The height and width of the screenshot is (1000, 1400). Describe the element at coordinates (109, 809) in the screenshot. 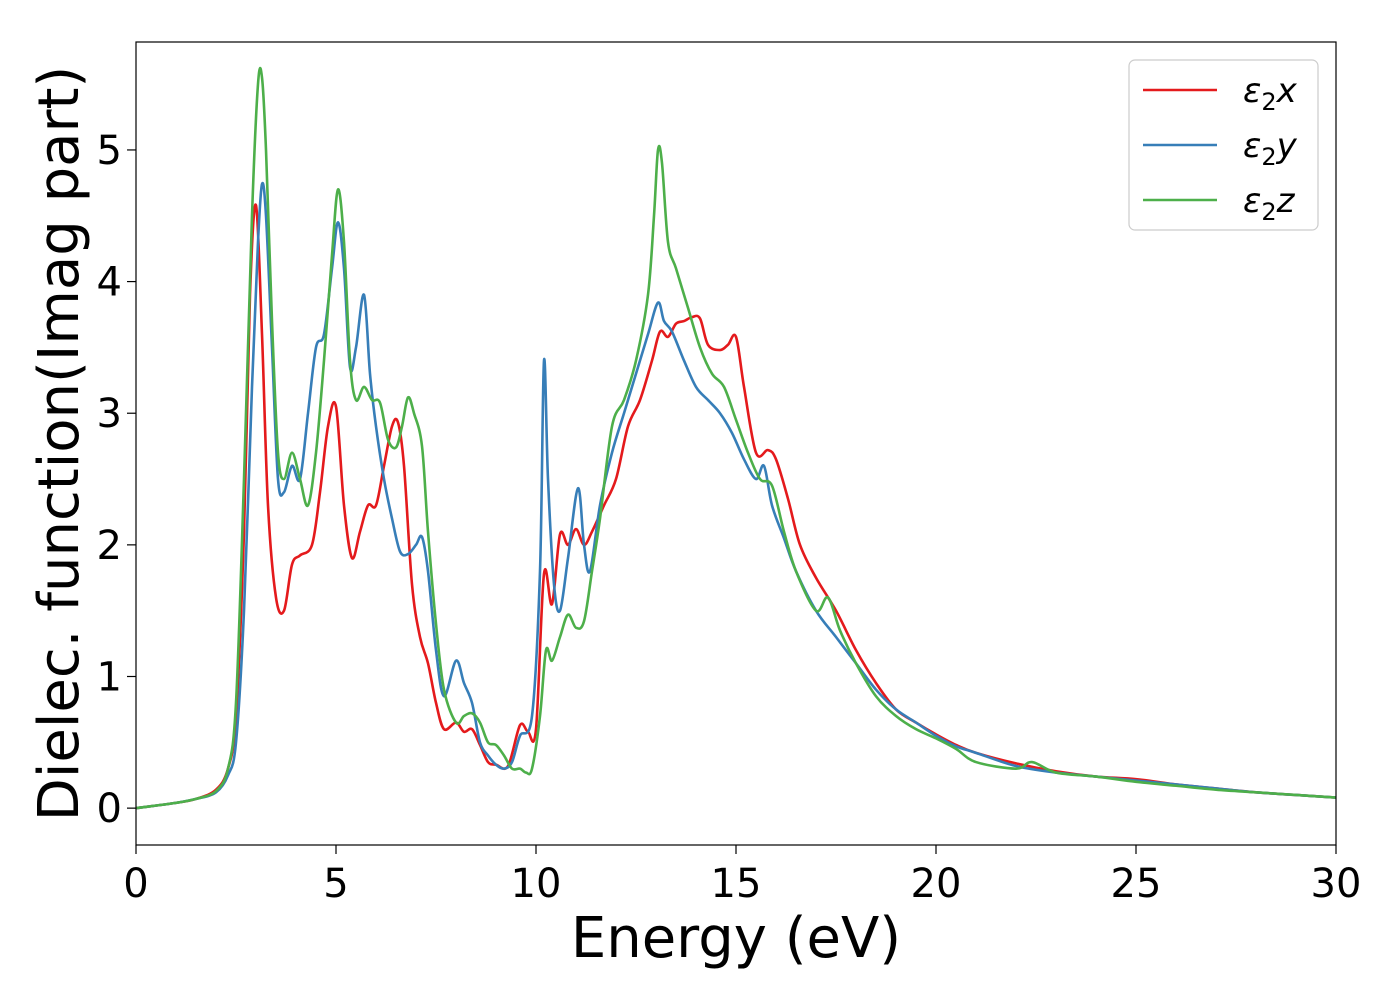

I see `y-tick-label: 0` at that location.